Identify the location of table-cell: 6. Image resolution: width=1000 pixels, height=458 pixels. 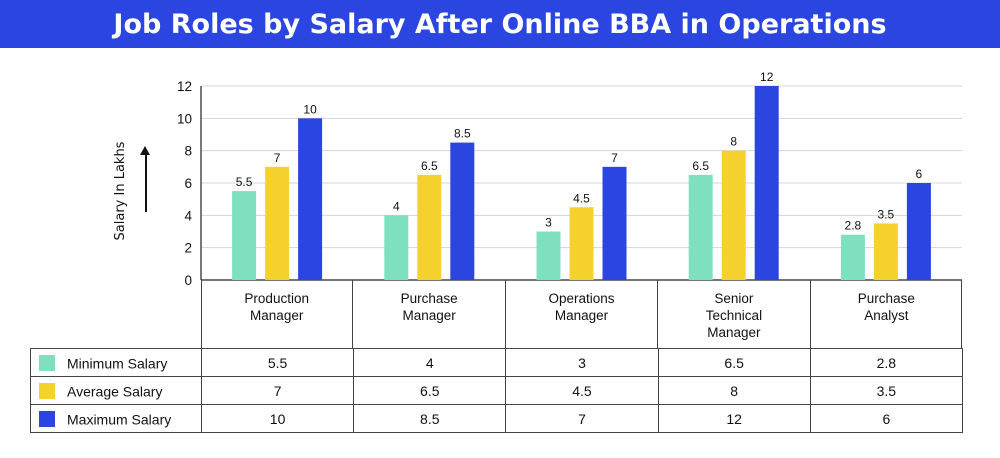
(886, 418).